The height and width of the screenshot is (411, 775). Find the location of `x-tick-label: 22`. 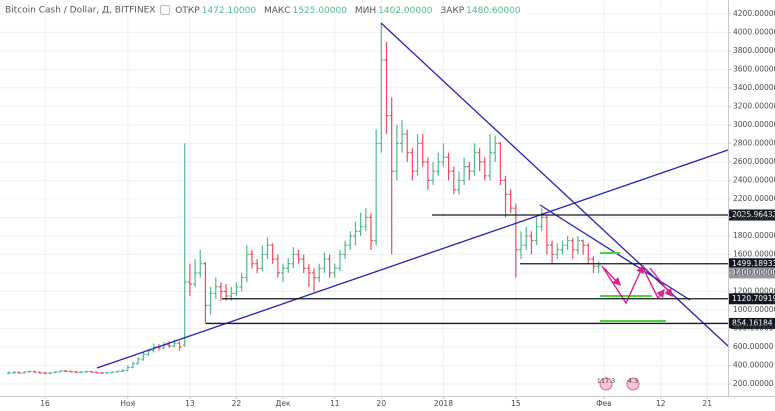

x-tick-label: 22 is located at coordinates (237, 403).